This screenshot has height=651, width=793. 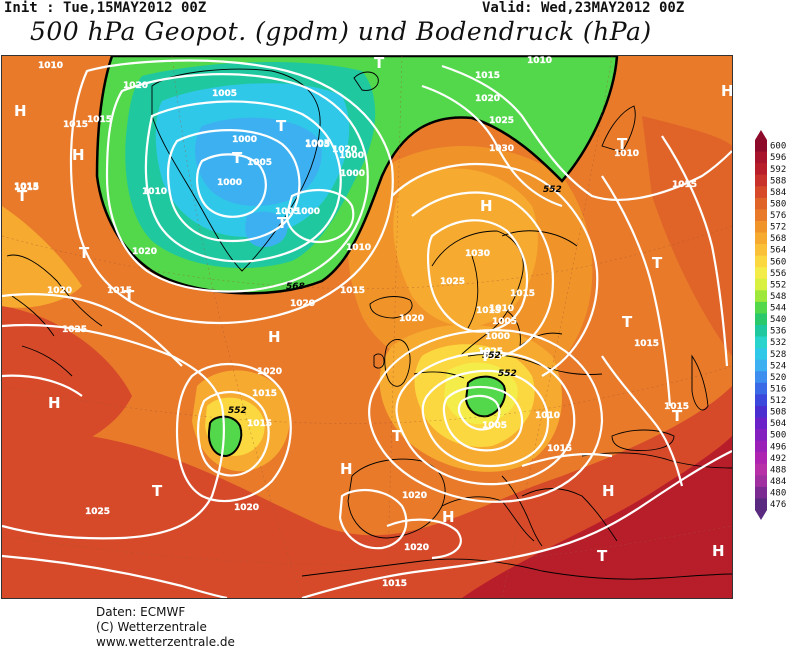 I want to click on coast-blacksea, so click(x=643, y=440).